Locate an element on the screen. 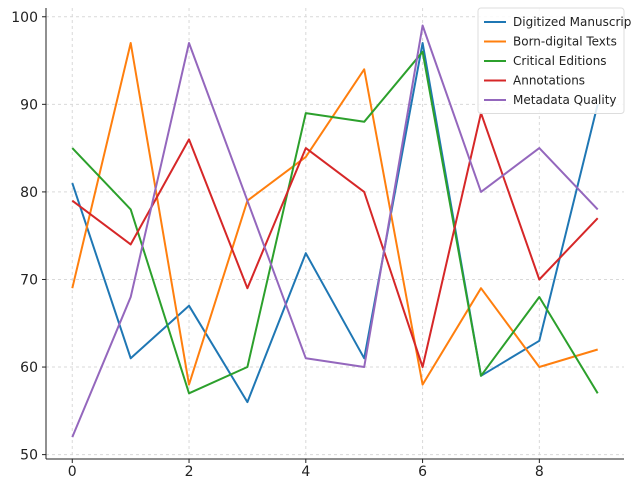  y-tick-label: 70 is located at coordinates (29, 280).